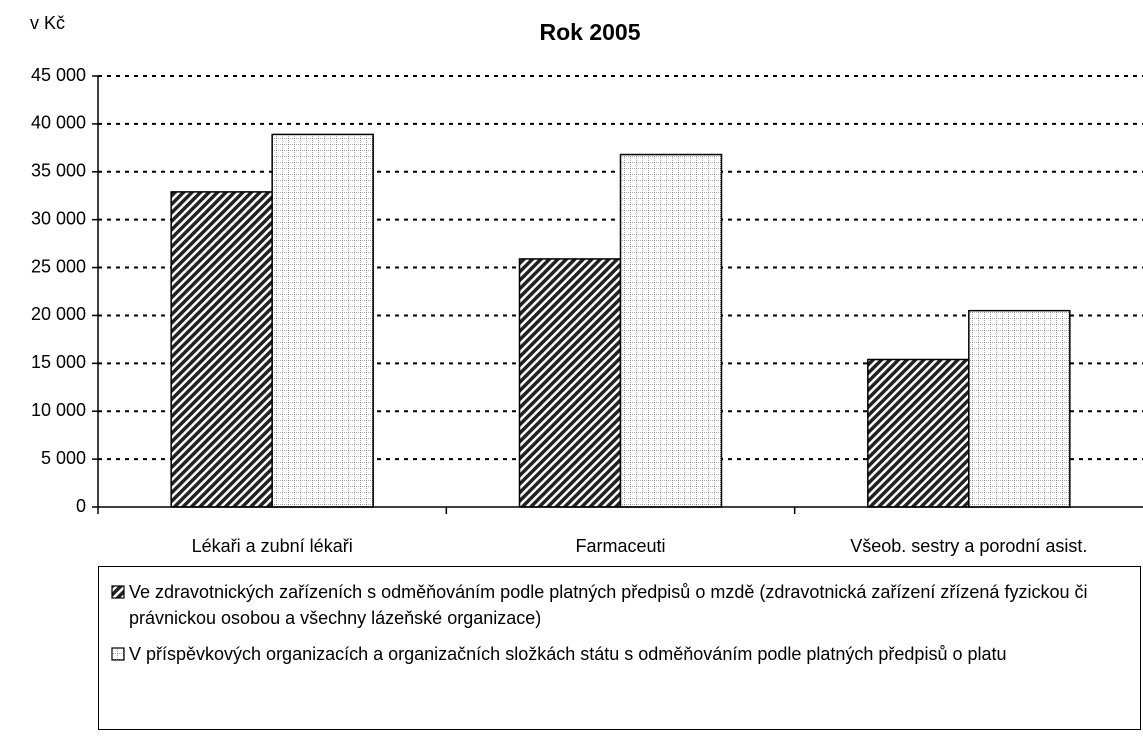 This screenshot has width=1143, height=751. I want to click on x-tick-label: Všeob. sestry a porodní asist., so click(968, 546).